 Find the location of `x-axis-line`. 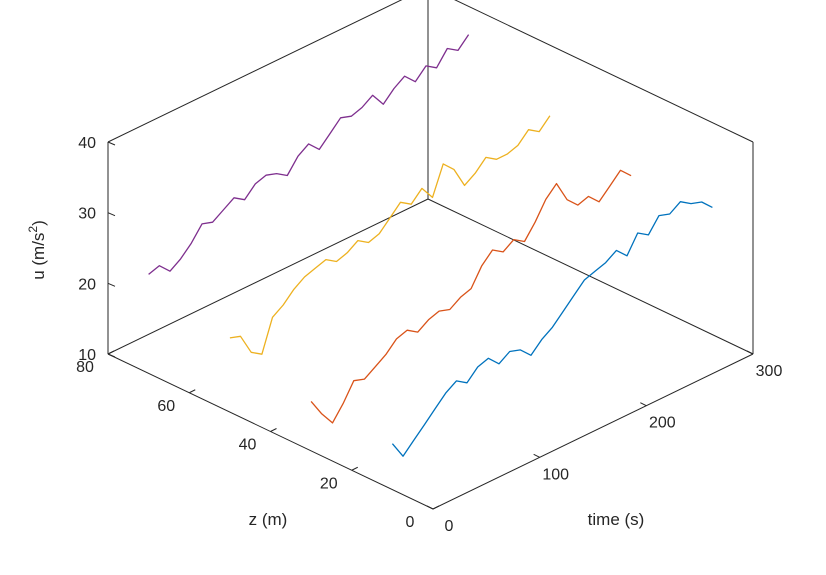

x-axis-line is located at coordinates (593, 431).